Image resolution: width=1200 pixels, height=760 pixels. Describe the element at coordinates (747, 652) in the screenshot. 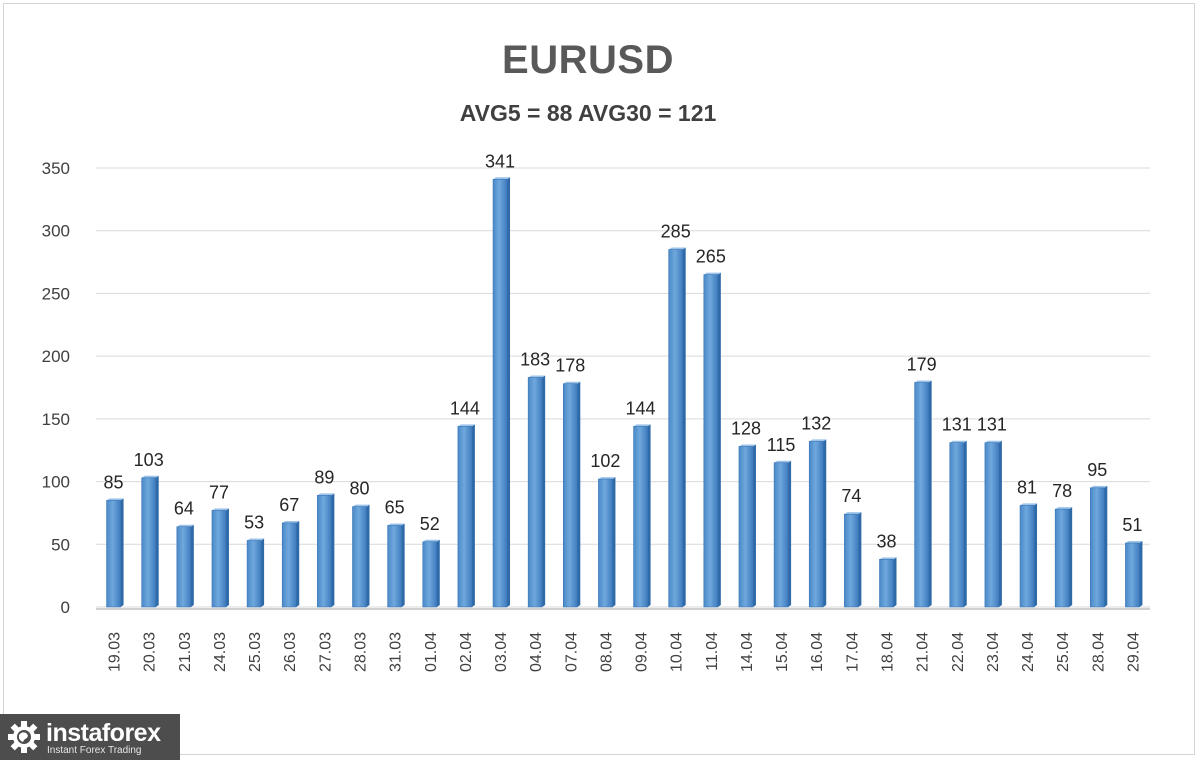

I see `x-tick-label: 14.04` at that location.